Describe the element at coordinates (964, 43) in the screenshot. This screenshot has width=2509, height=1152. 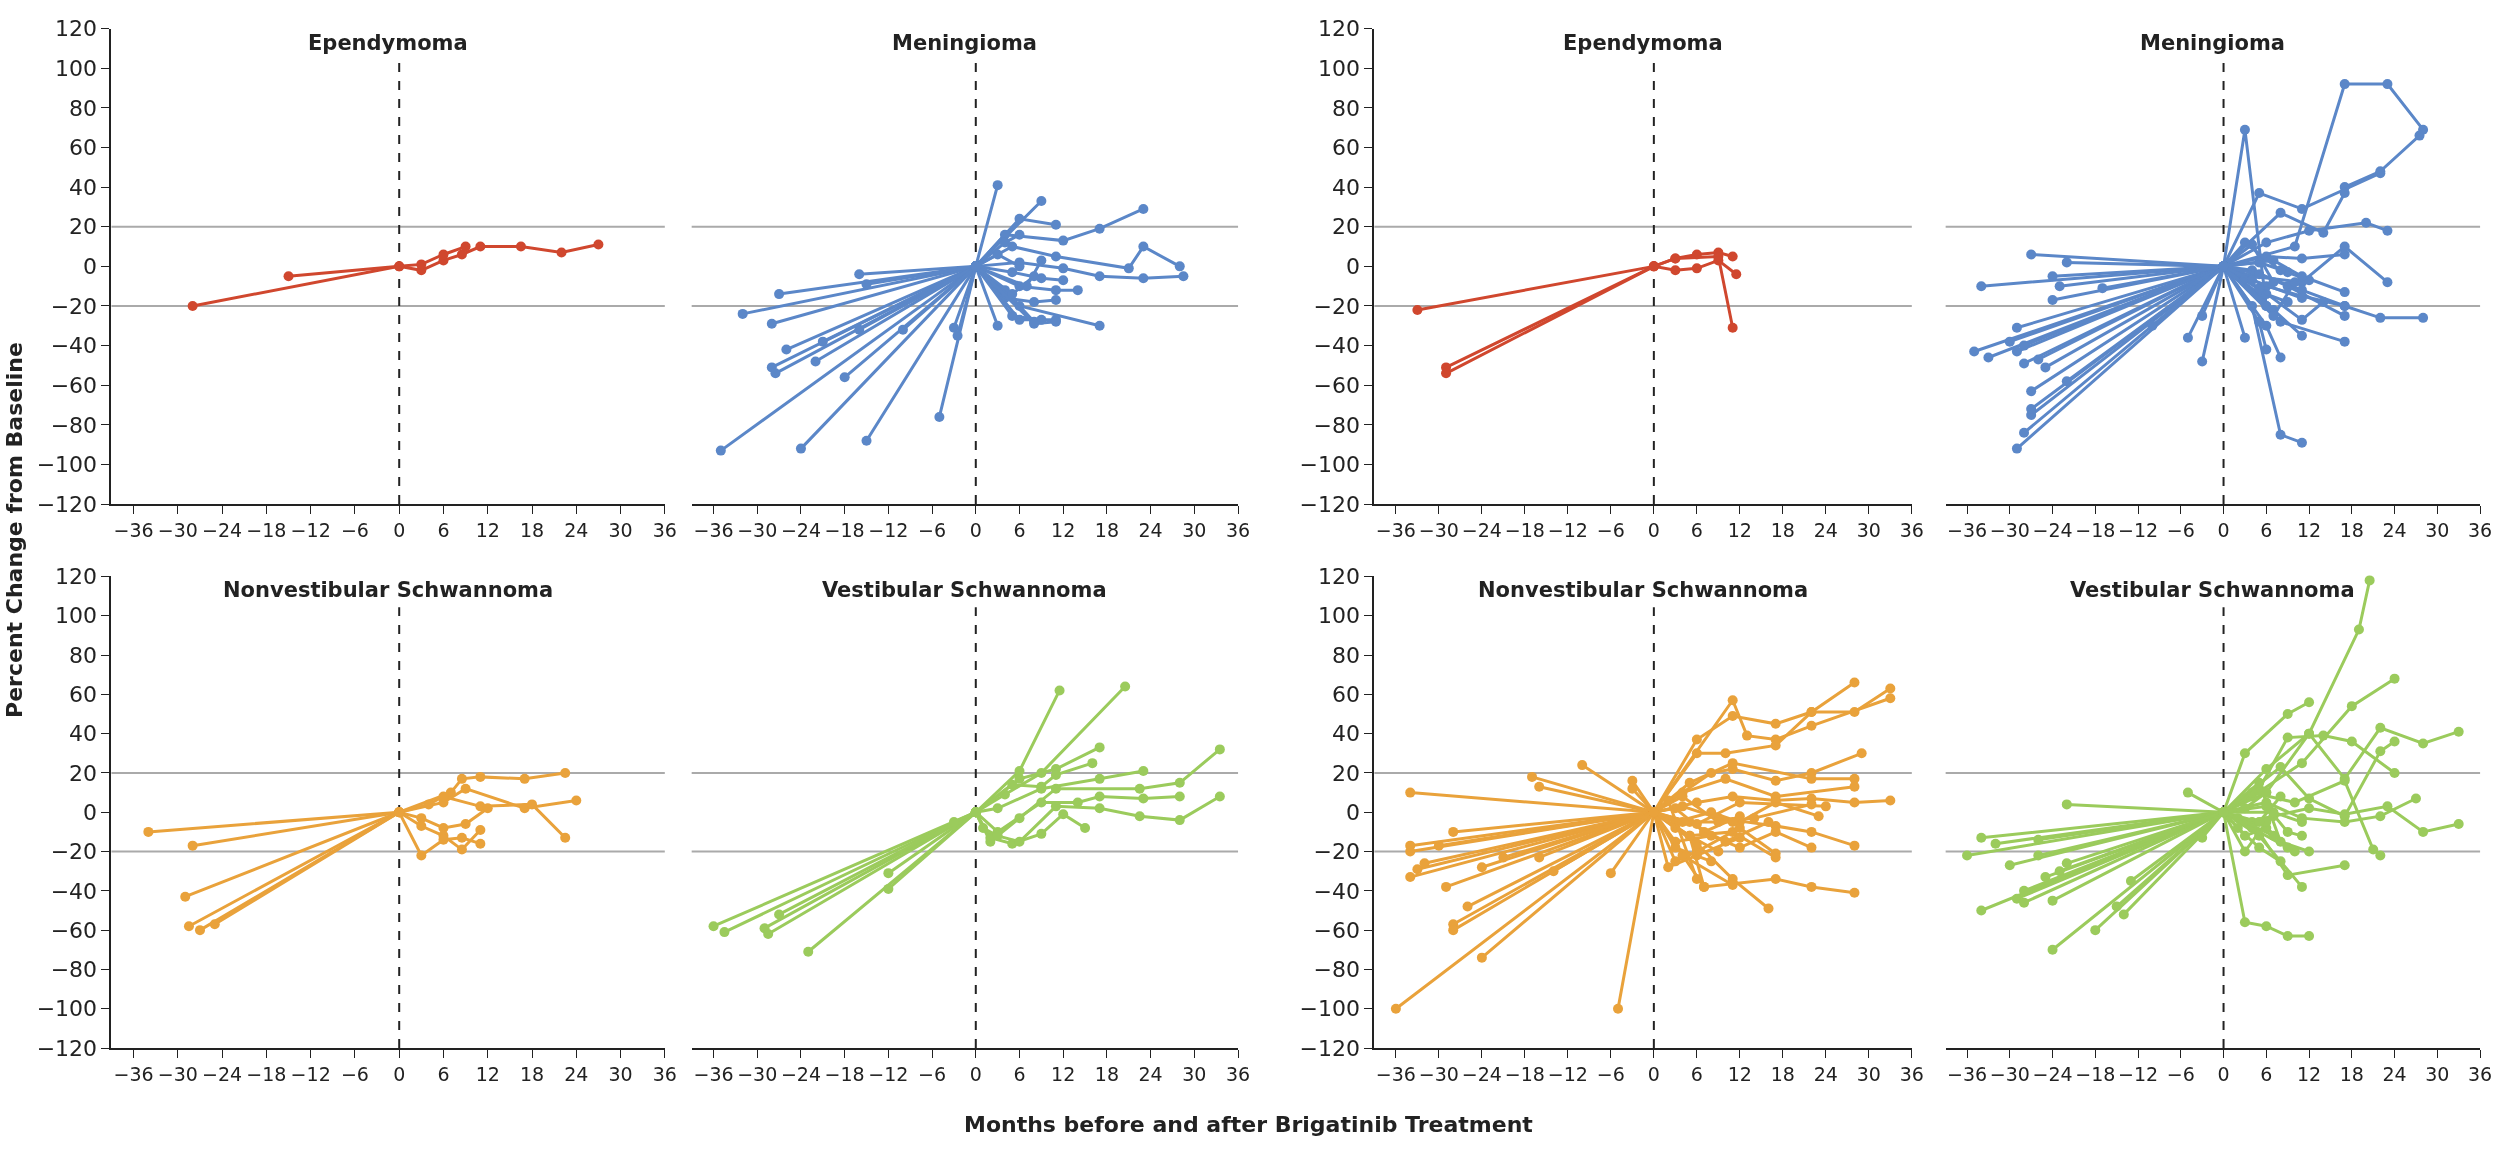
I see `chart-title: Meningioma` at that location.